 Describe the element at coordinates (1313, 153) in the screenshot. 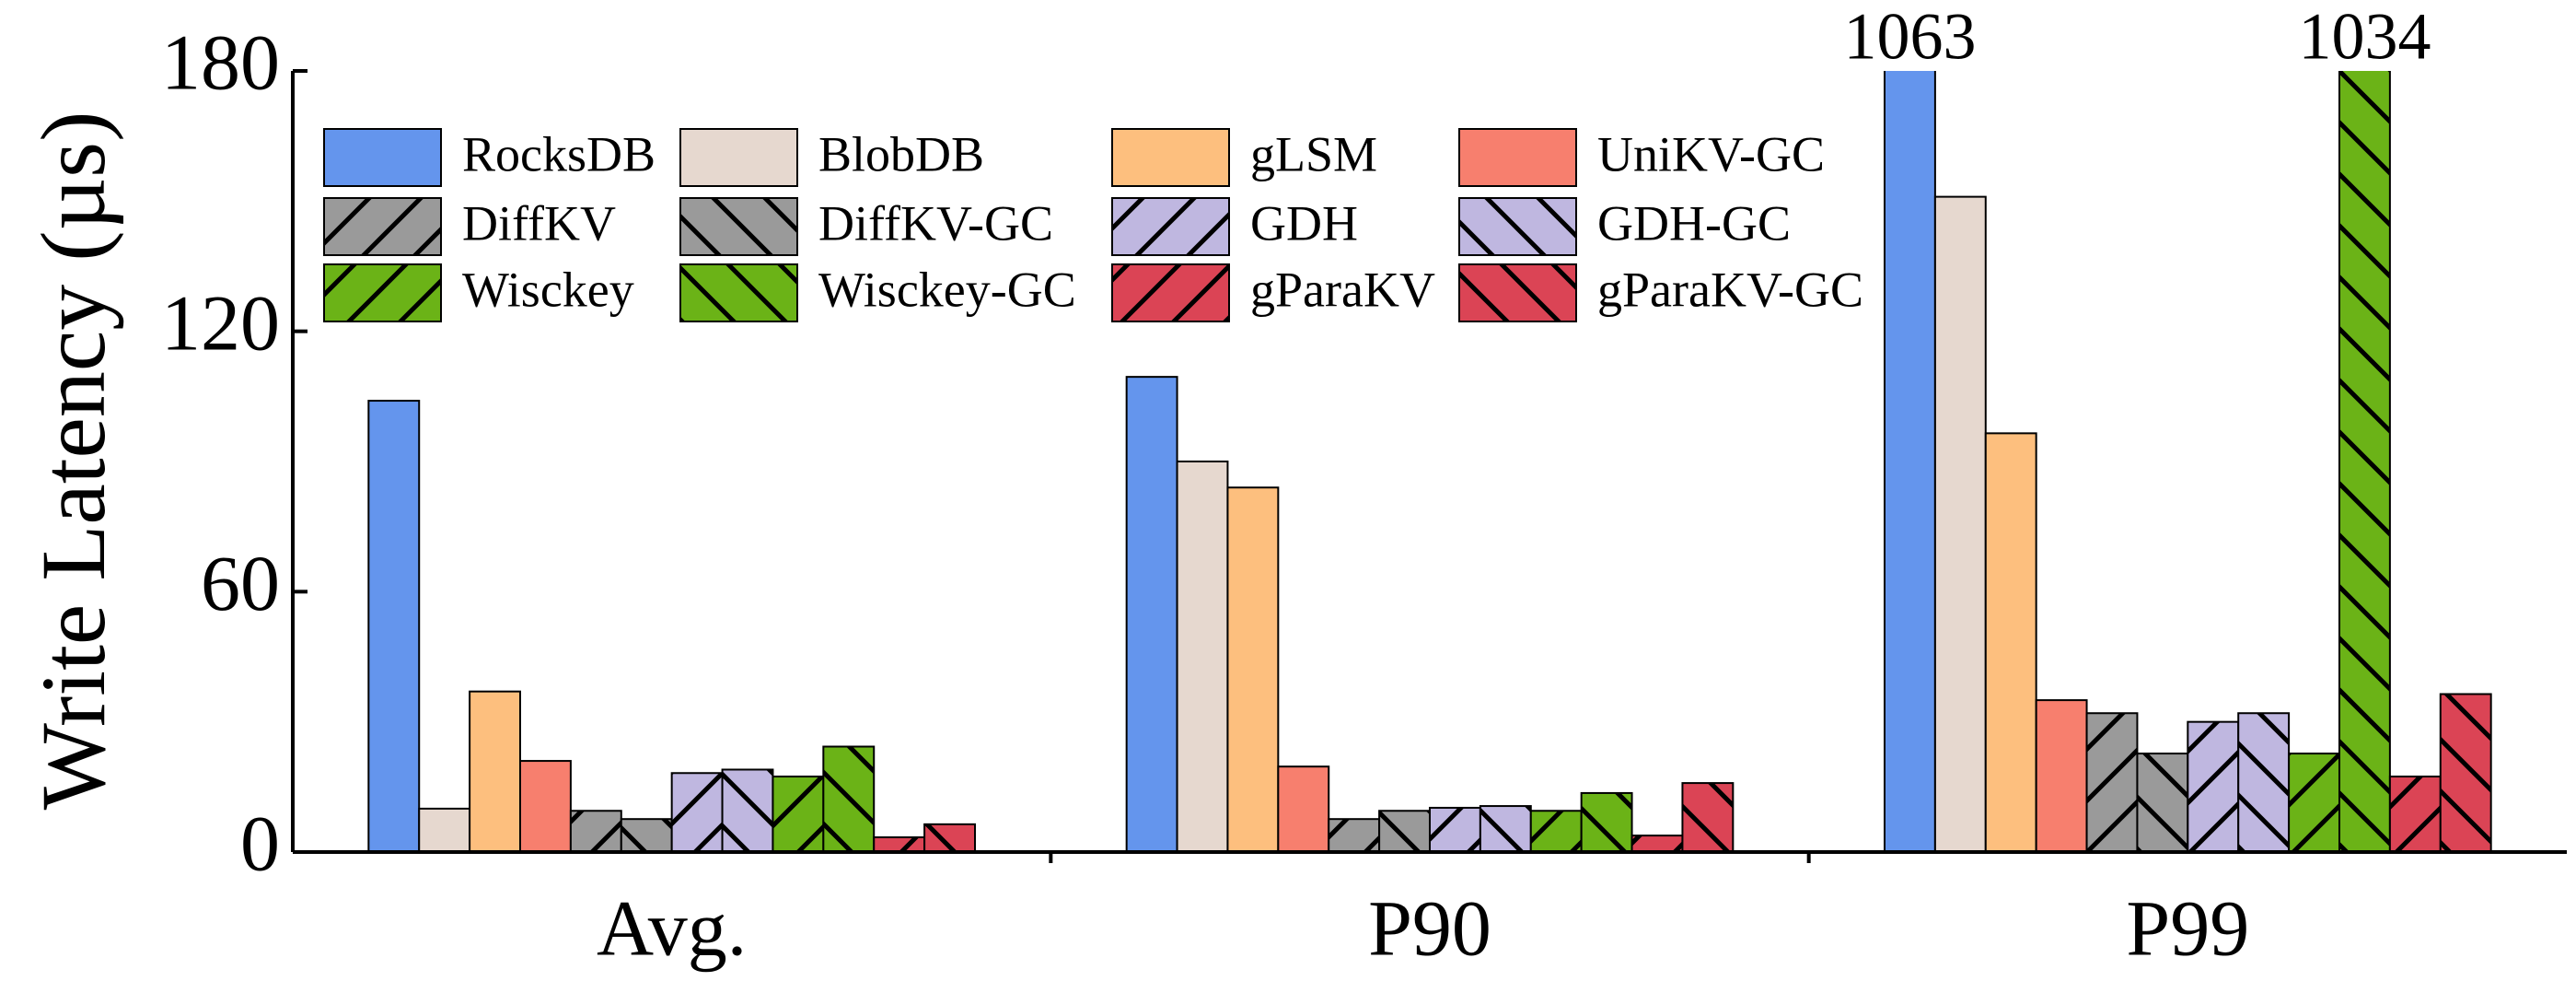

I see `legend-label: gLSM` at that location.